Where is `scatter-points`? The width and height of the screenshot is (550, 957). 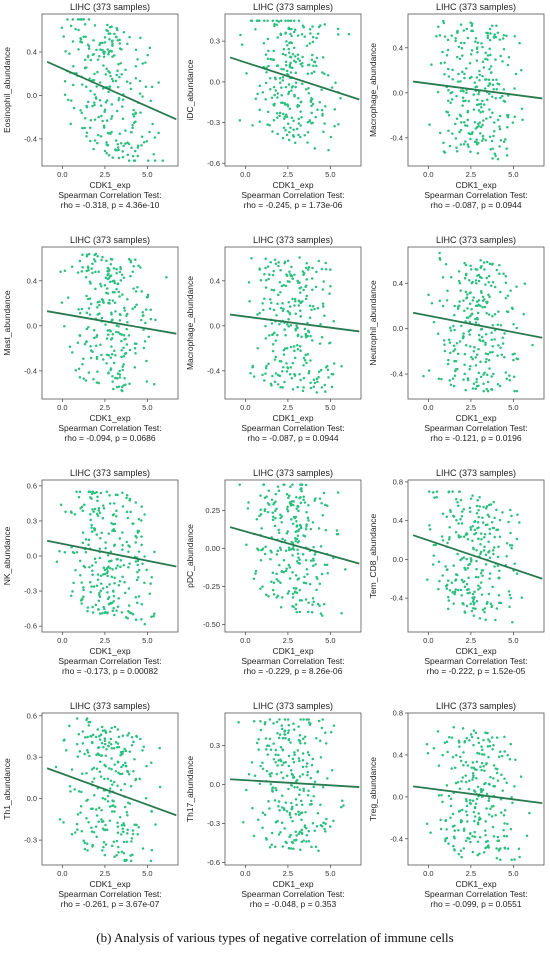 scatter-points is located at coordinates (291, 785).